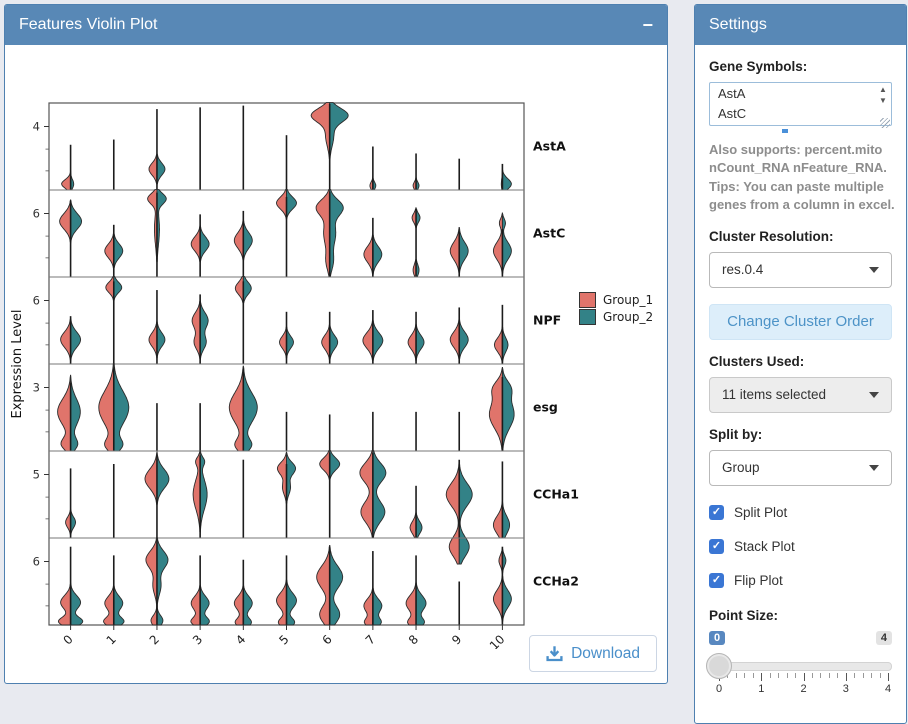 The height and width of the screenshot is (724, 908). I want to click on download-button: Download, so click(593, 653).